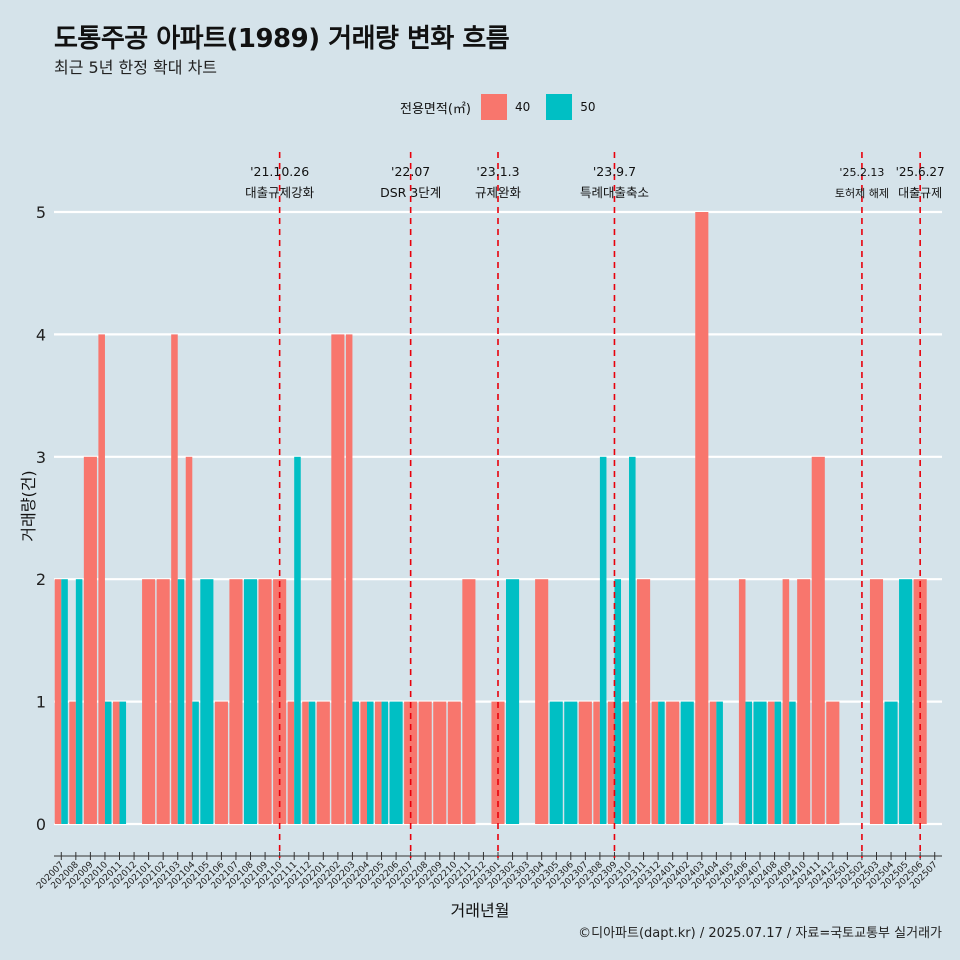 The width and height of the screenshot is (960, 960). What do you see at coordinates (41, 334) in the screenshot?
I see `y-tick-label: 4` at bounding box center [41, 334].